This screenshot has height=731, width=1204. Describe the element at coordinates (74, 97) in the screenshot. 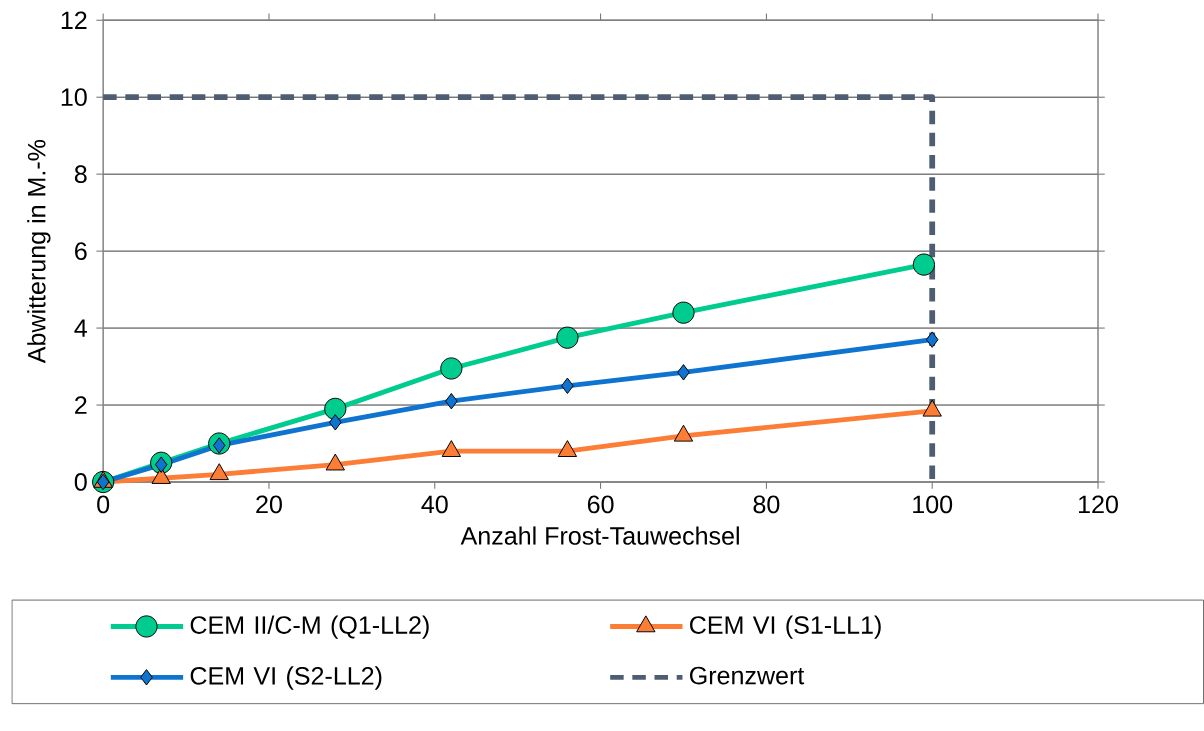

I see `y-tick-label: 10` at that location.